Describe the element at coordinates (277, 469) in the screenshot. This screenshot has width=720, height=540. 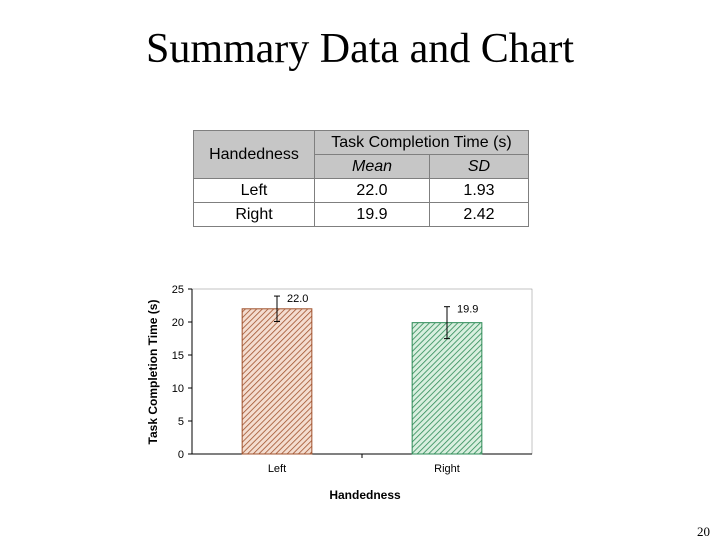
I see `x-tick-label: Left` at that location.